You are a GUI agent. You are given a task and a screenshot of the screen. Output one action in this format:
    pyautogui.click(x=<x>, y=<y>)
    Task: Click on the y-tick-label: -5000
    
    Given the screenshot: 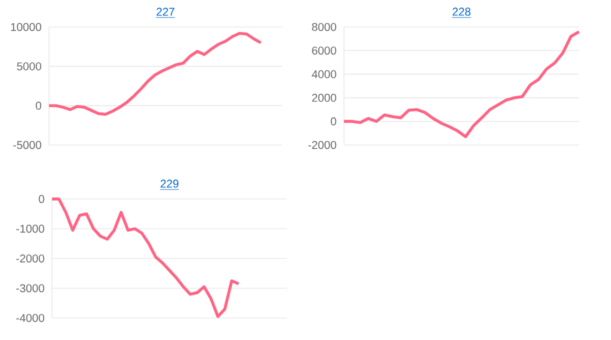 What is the action you would take?
    pyautogui.click(x=27, y=145)
    